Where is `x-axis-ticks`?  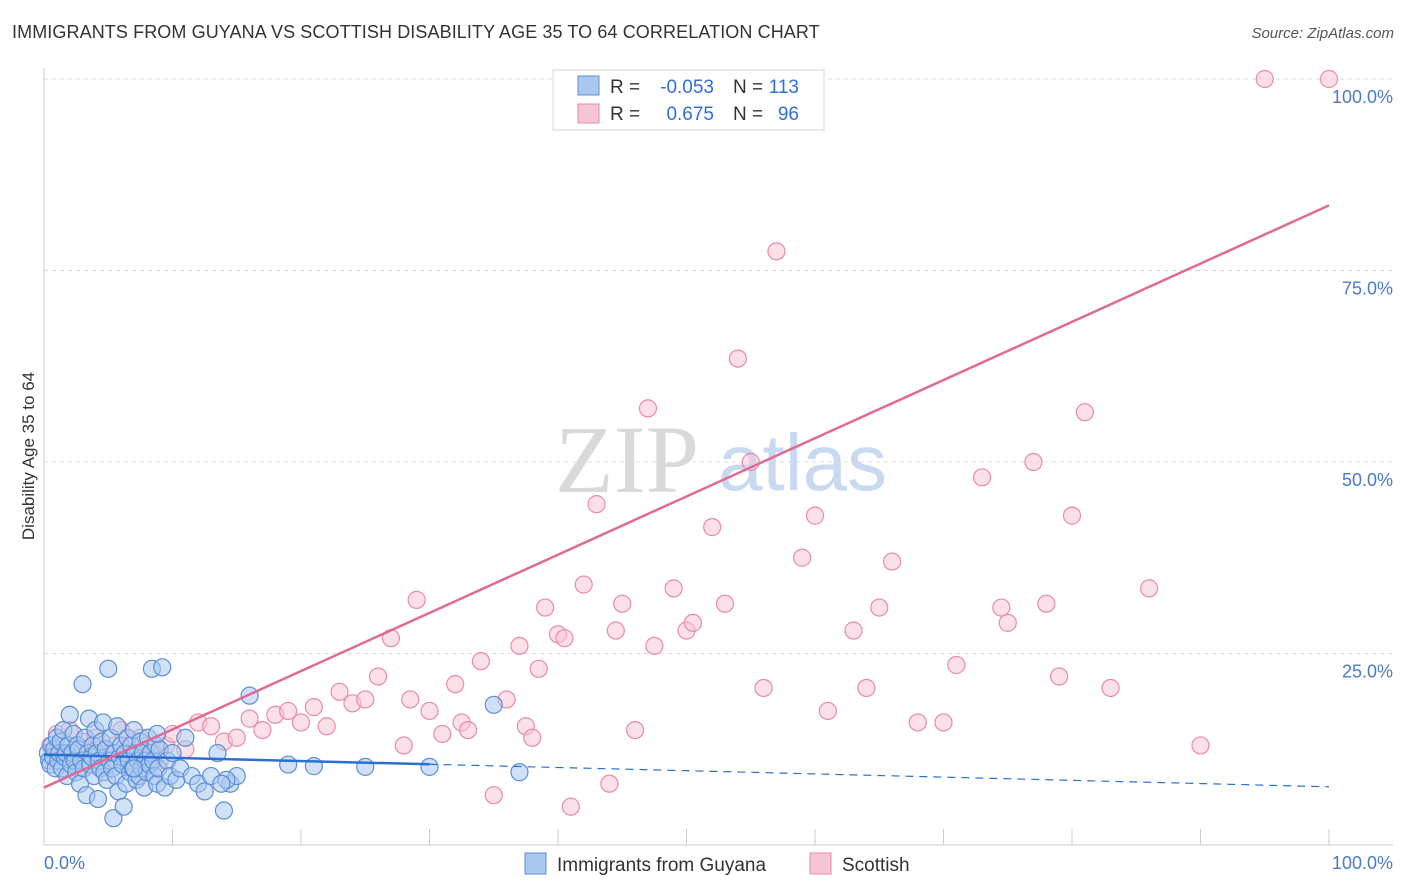
x-axis-ticks is located at coordinates (751, 837).